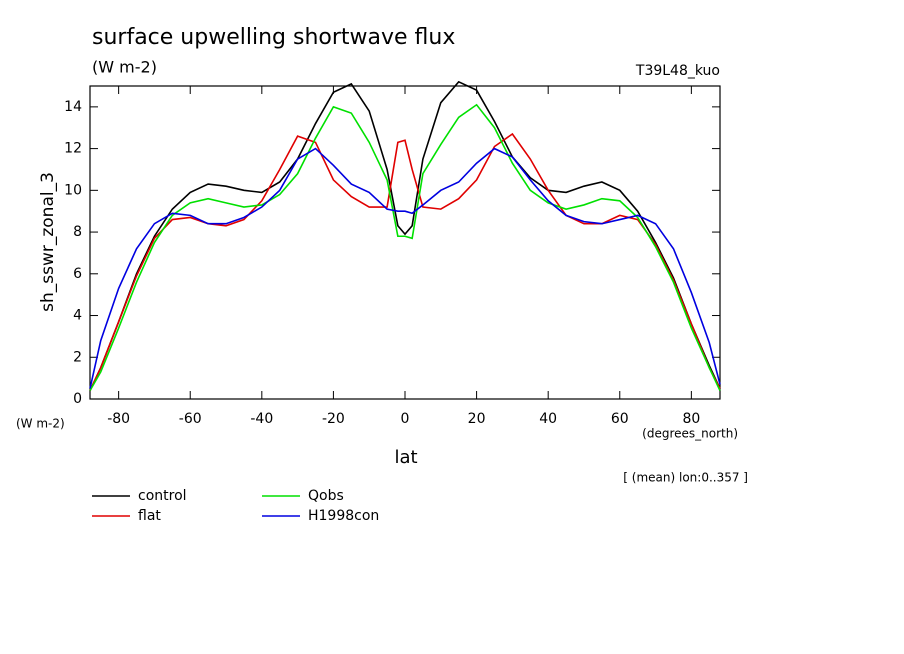  What do you see at coordinates (77, 316) in the screenshot?
I see `y-tick-label: 4` at bounding box center [77, 316].